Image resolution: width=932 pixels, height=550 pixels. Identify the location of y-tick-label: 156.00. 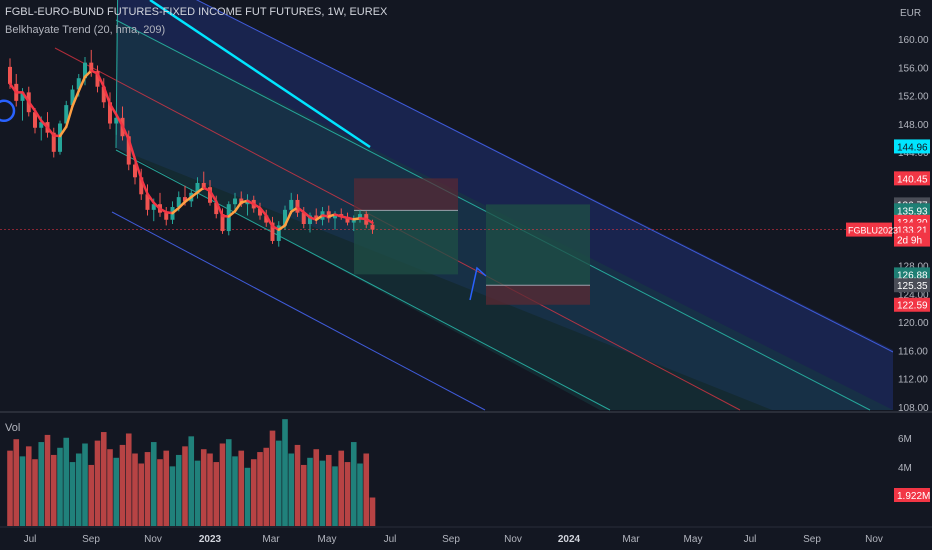
(913, 68).